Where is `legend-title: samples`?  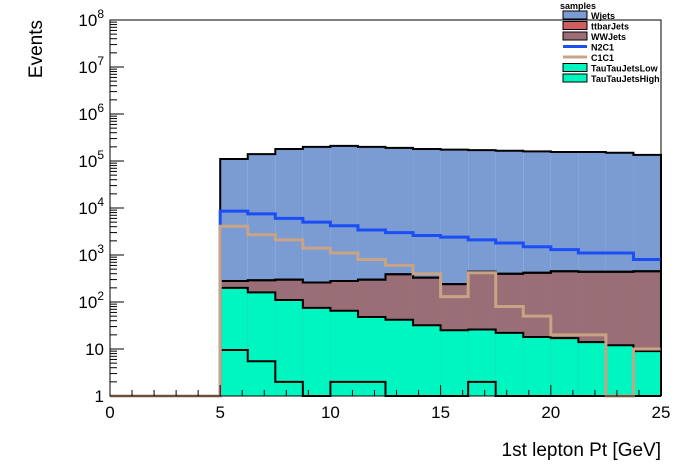
legend-title: samples is located at coordinates (578, 6).